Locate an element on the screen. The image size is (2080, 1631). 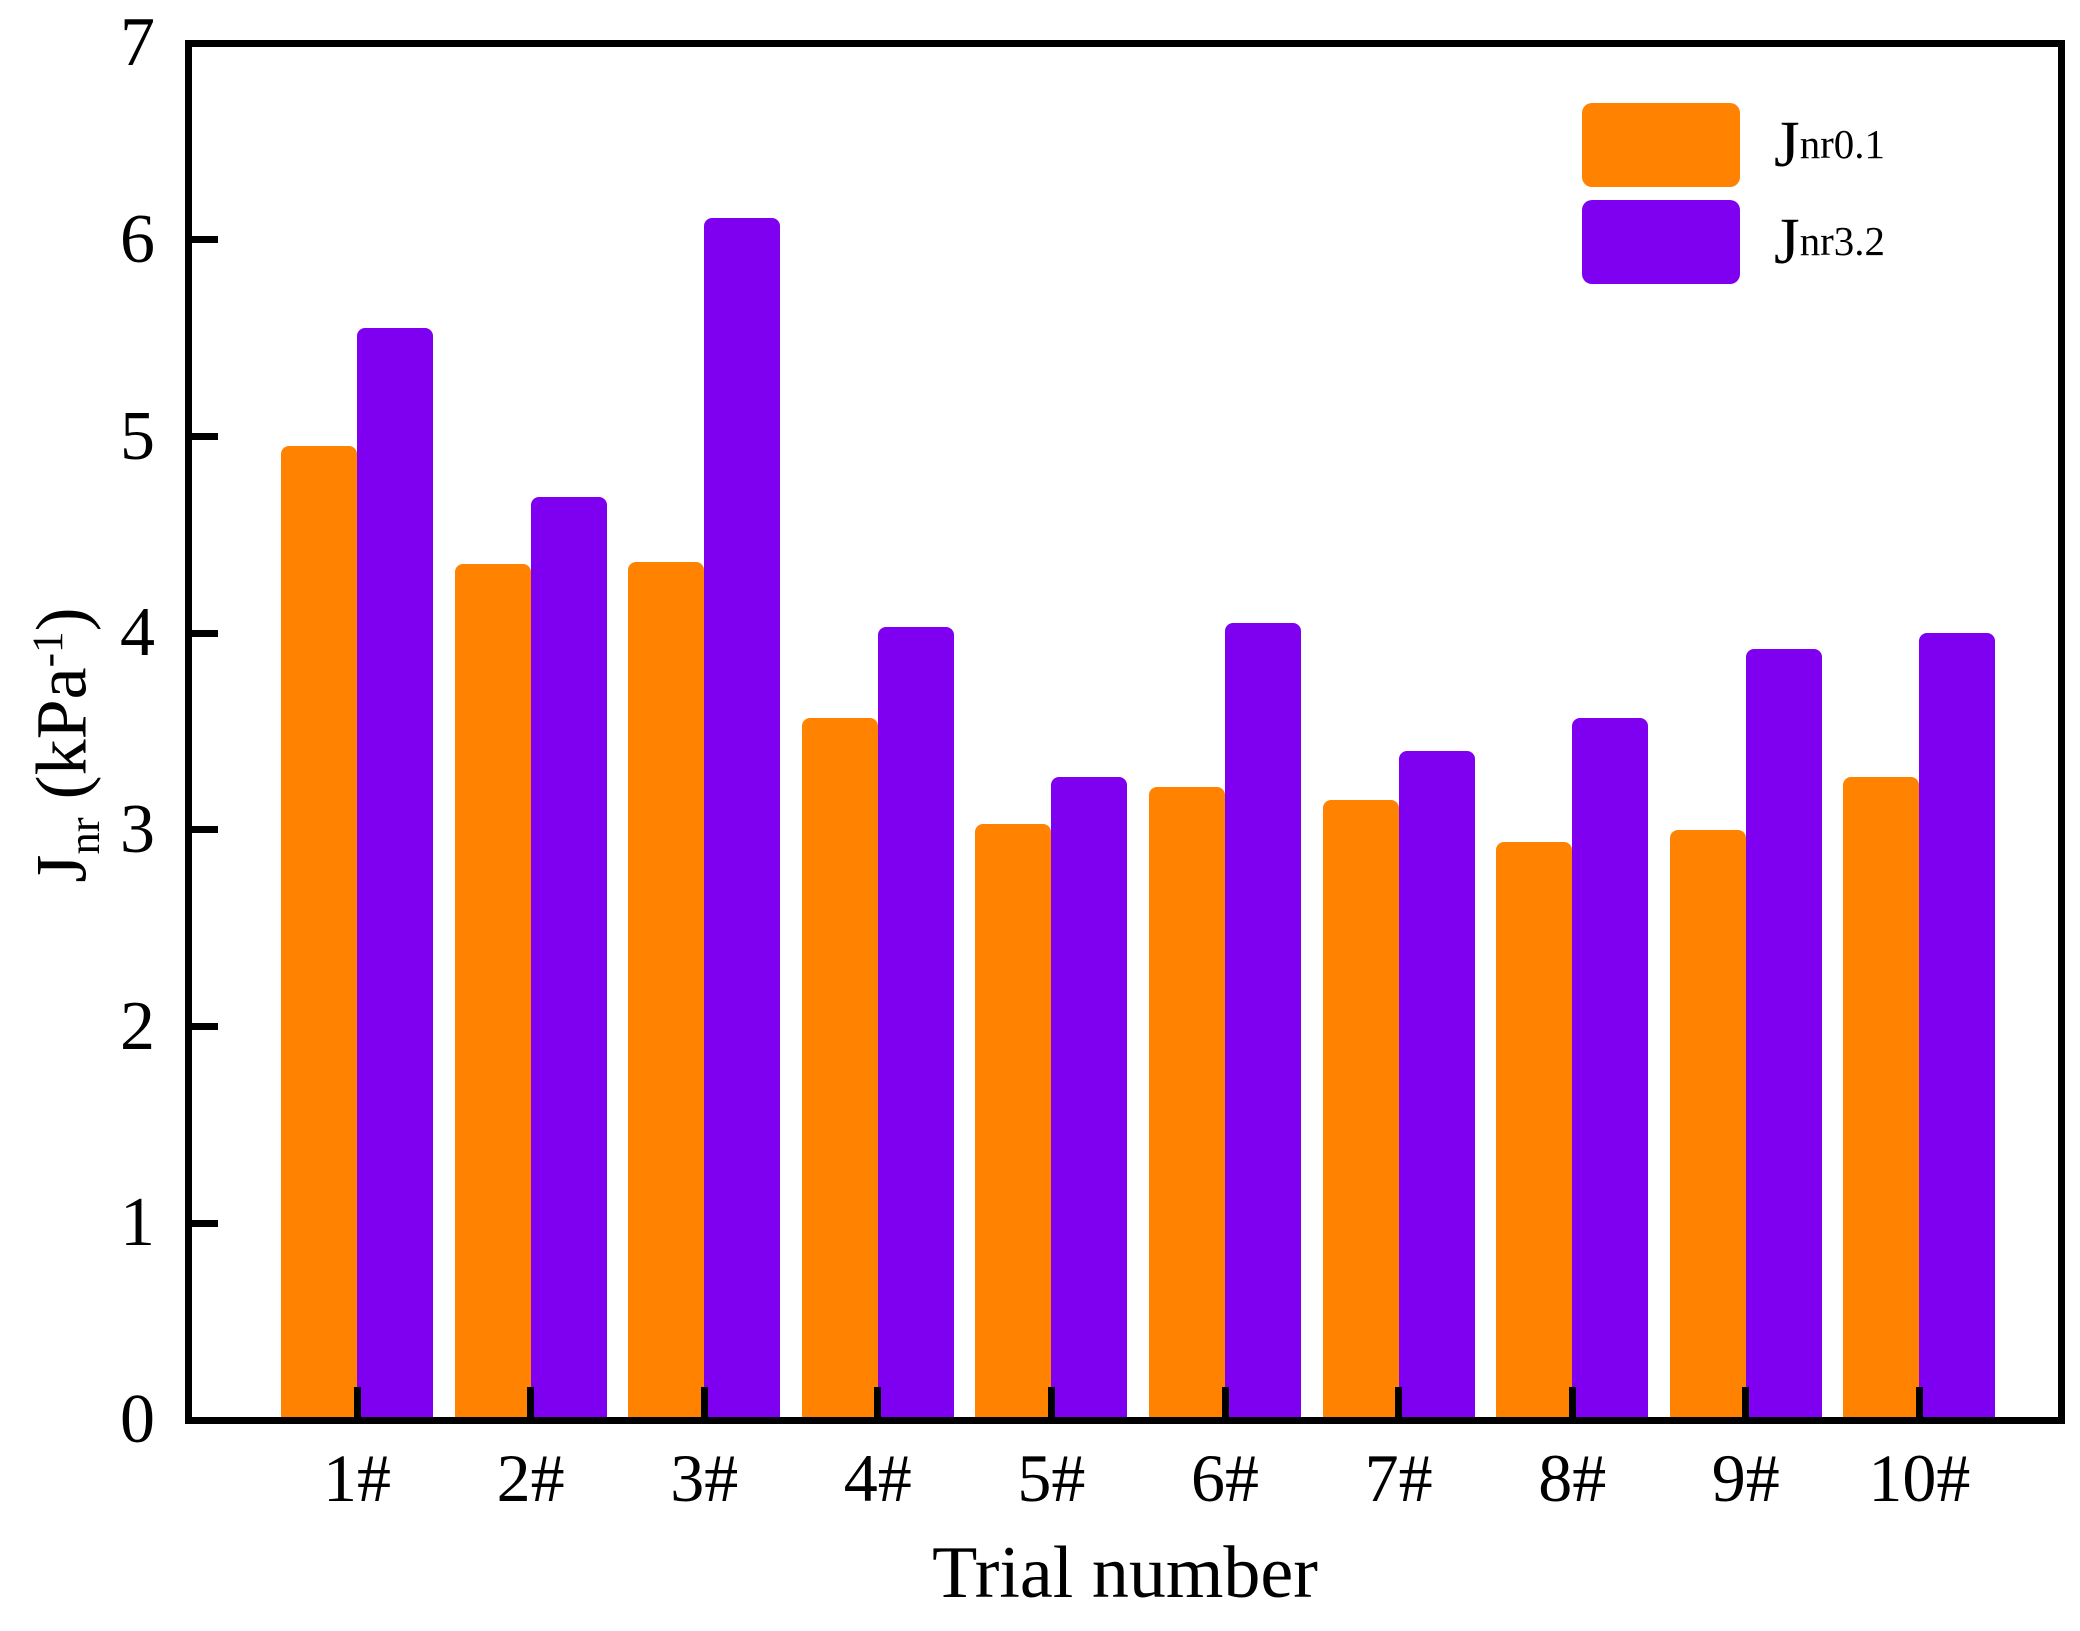
bar-Jnr0.1-8# is located at coordinates (1534, 1129).